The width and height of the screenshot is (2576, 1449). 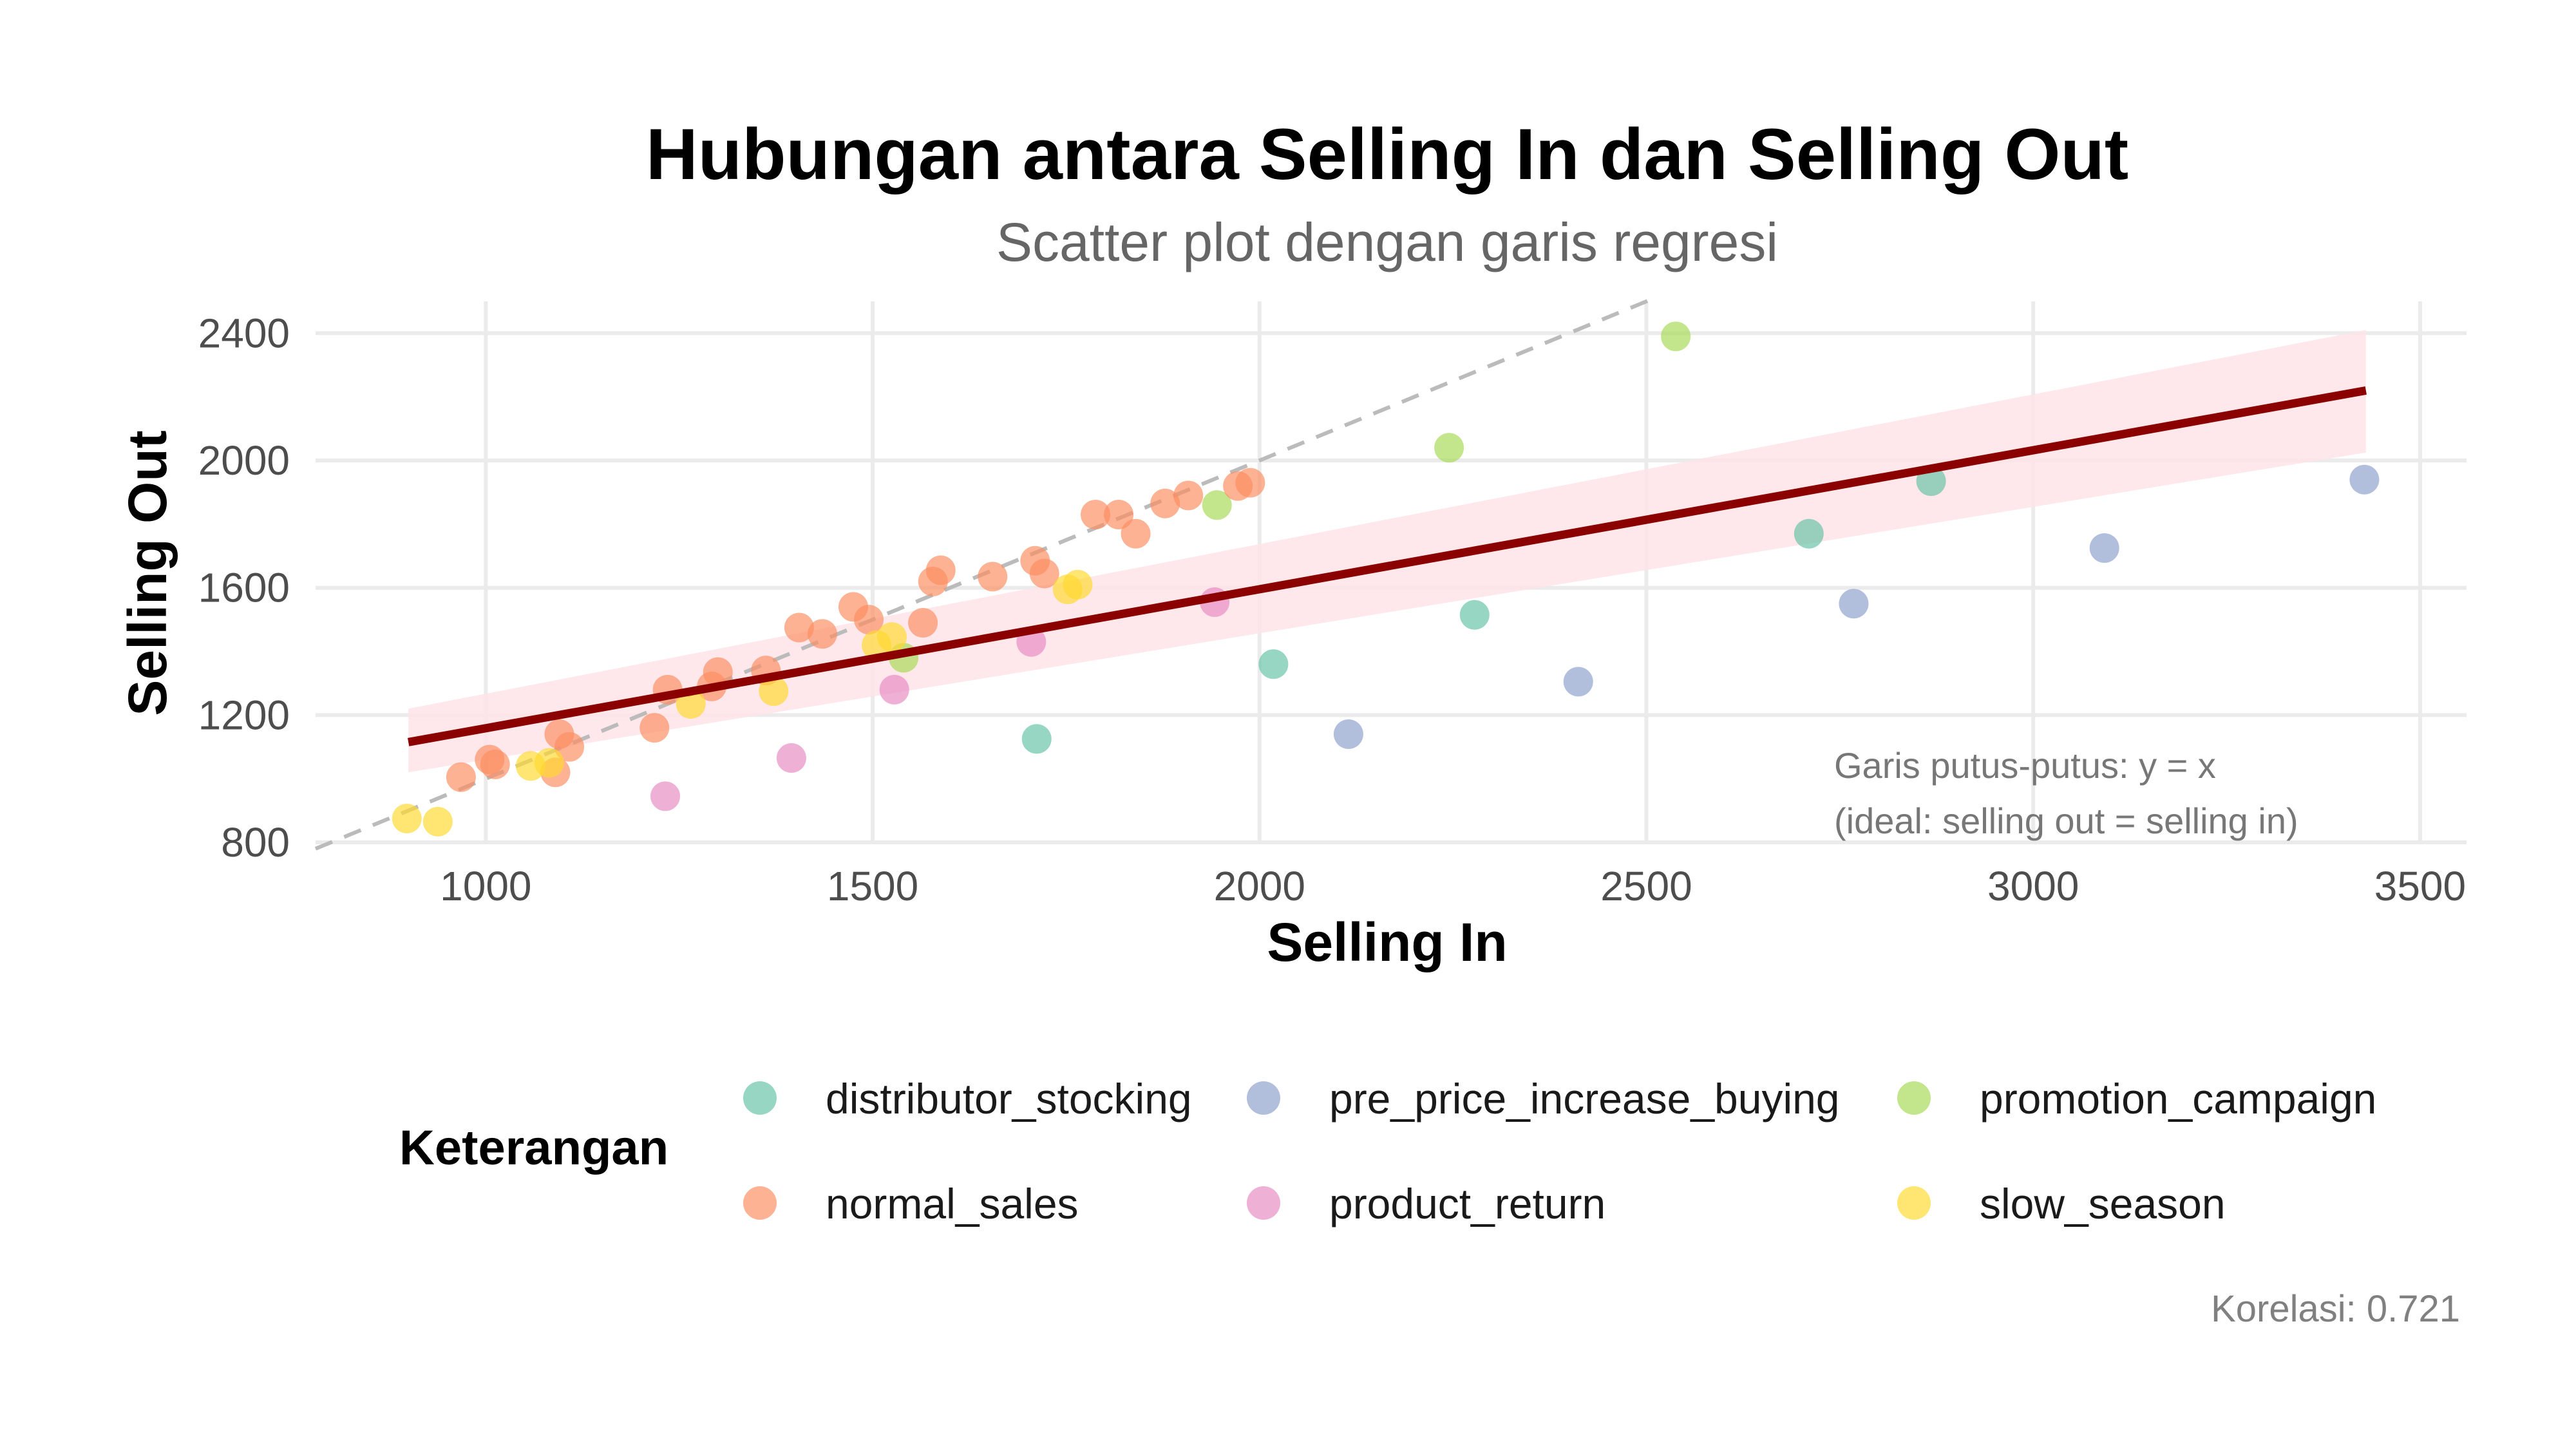 I want to click on legend-title: Keterangan, so click(x=533, y=1148).